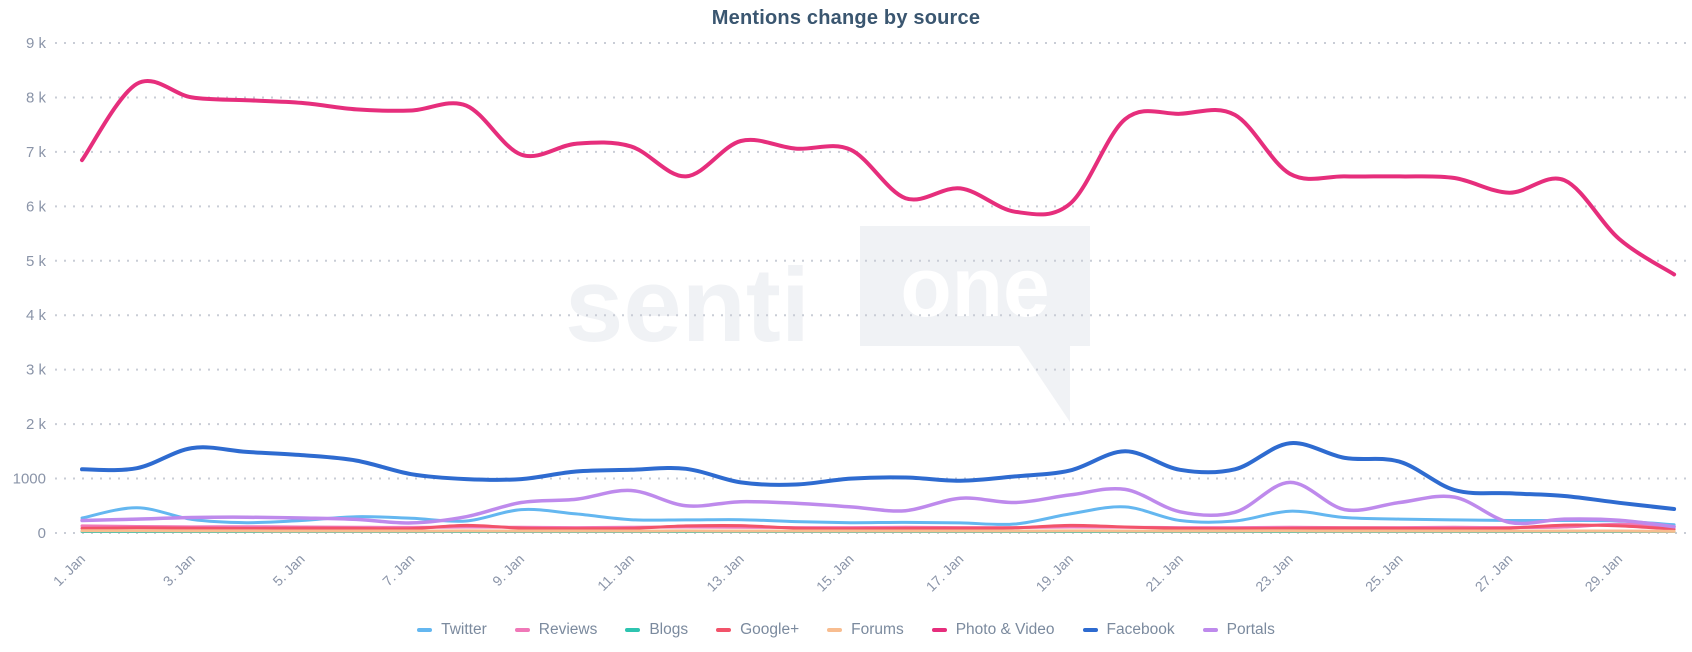 This screenshot has height=652, width=1692. Describe the element at coordinates (1164, 573) in the screenshot. I see `x-axis-label: 21. Jan` at that location.